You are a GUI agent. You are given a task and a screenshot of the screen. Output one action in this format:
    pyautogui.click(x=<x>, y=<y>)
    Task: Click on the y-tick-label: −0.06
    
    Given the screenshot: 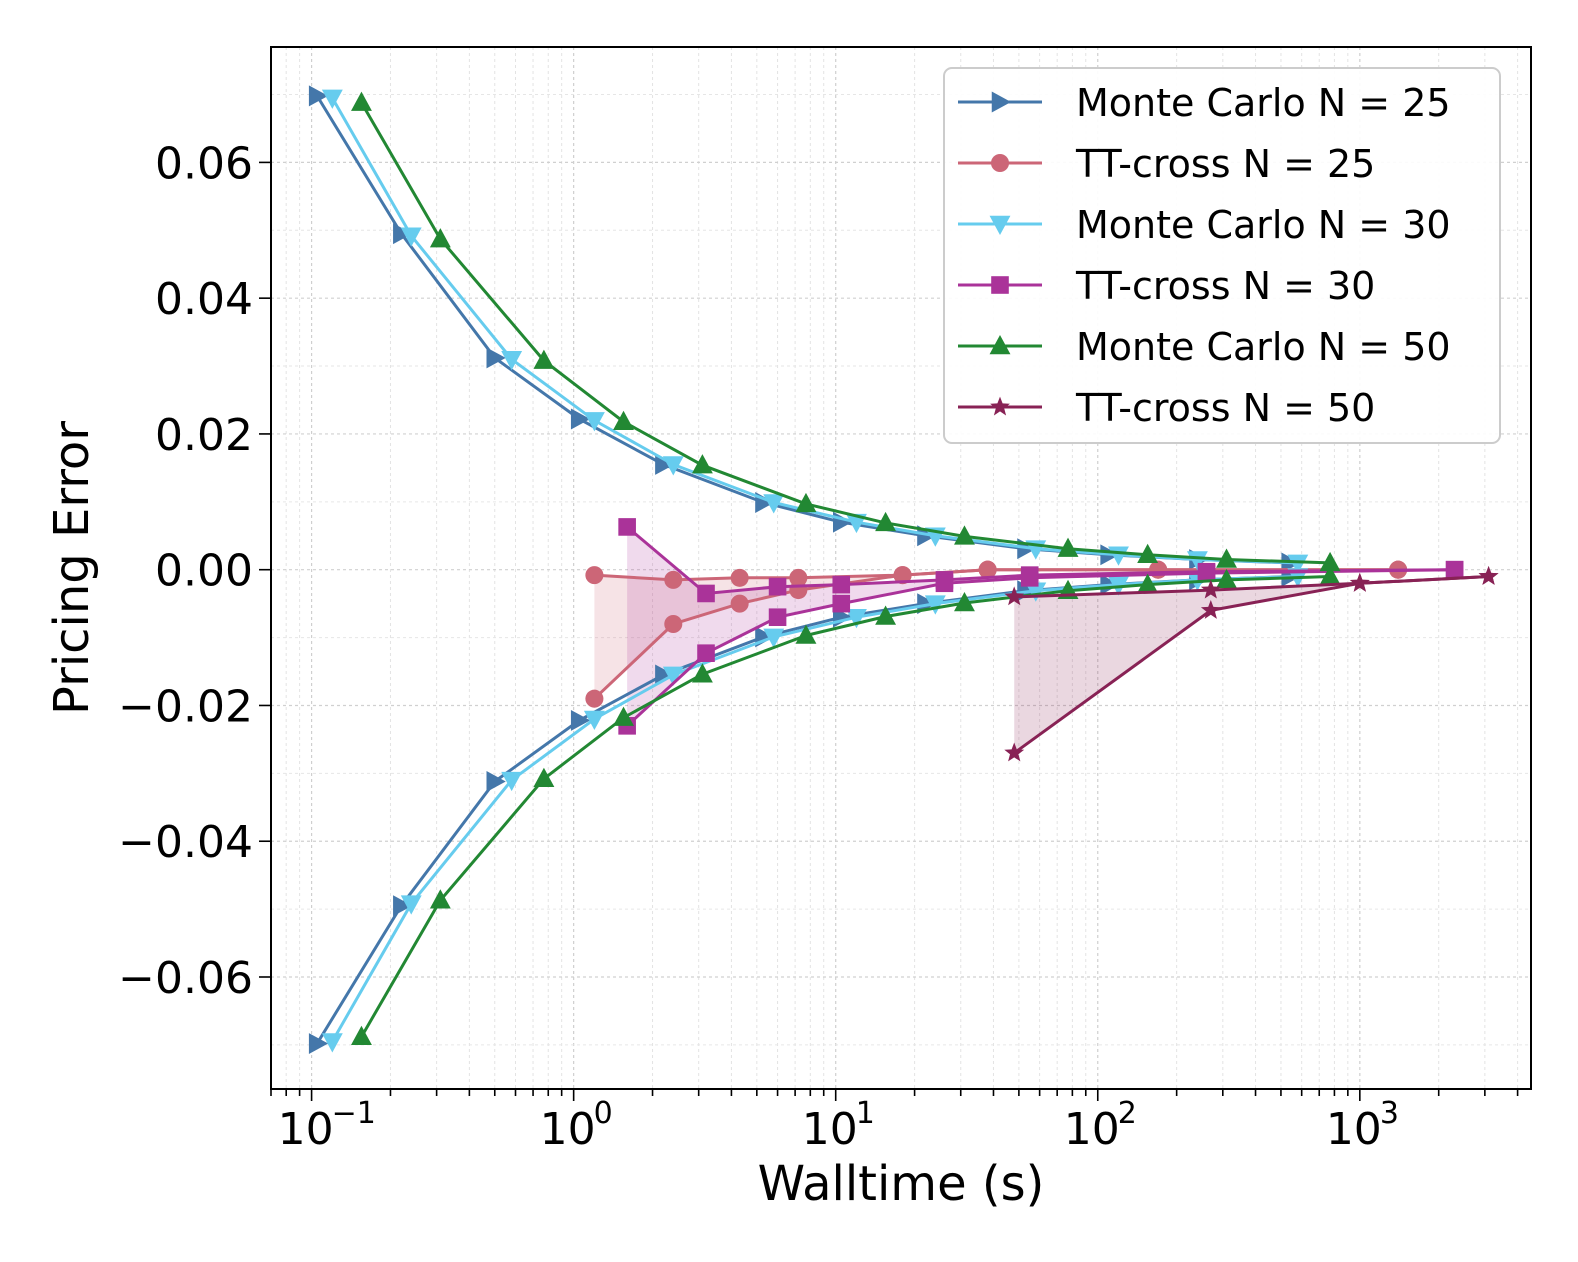 What is the action you would take?
    pyautogui.click(x=185, y=978)
    